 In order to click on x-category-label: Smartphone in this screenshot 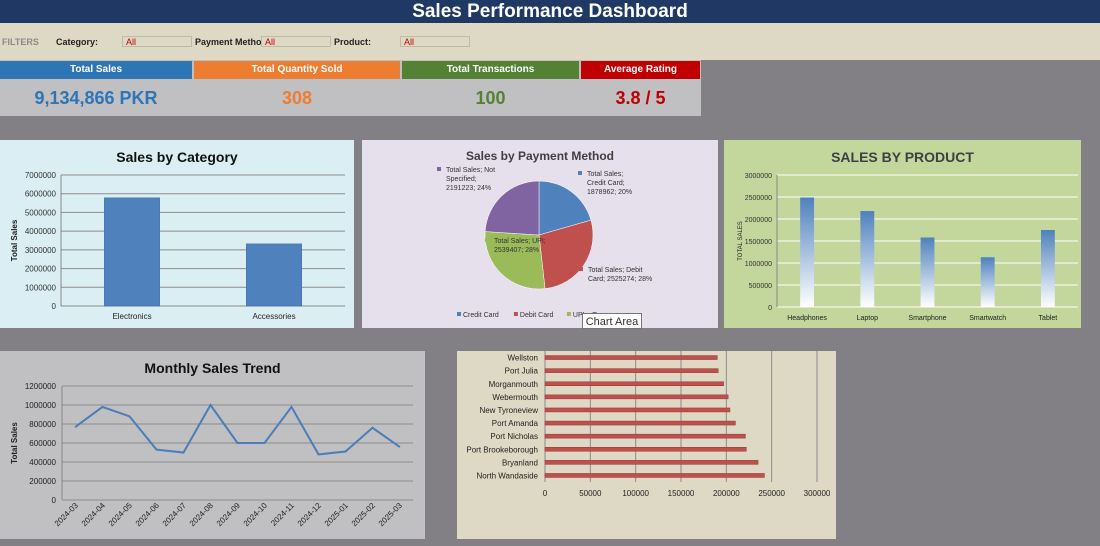, I will do `click(927, 318)`.